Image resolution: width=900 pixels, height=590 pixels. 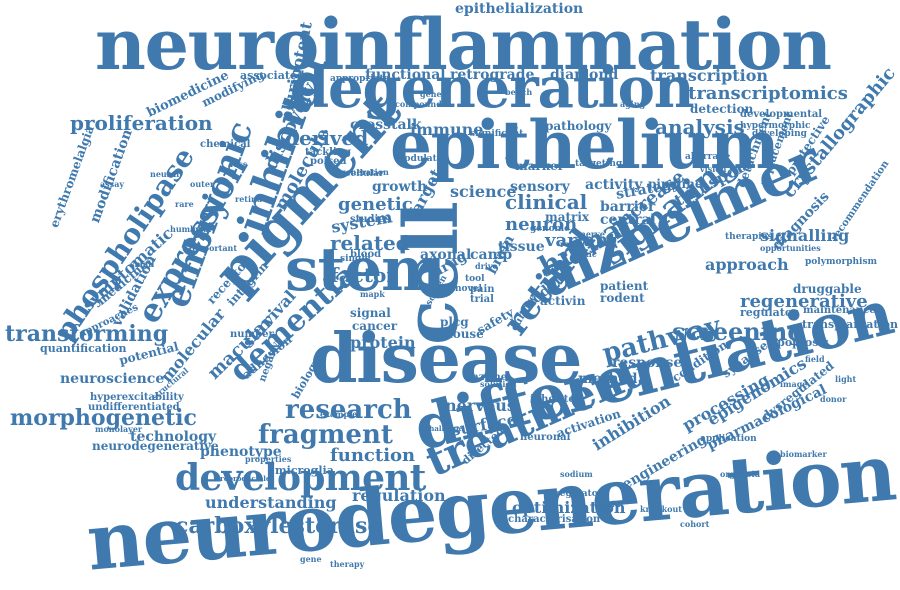 I want to click on cloud-word: activity, so click(x=614, y=185).